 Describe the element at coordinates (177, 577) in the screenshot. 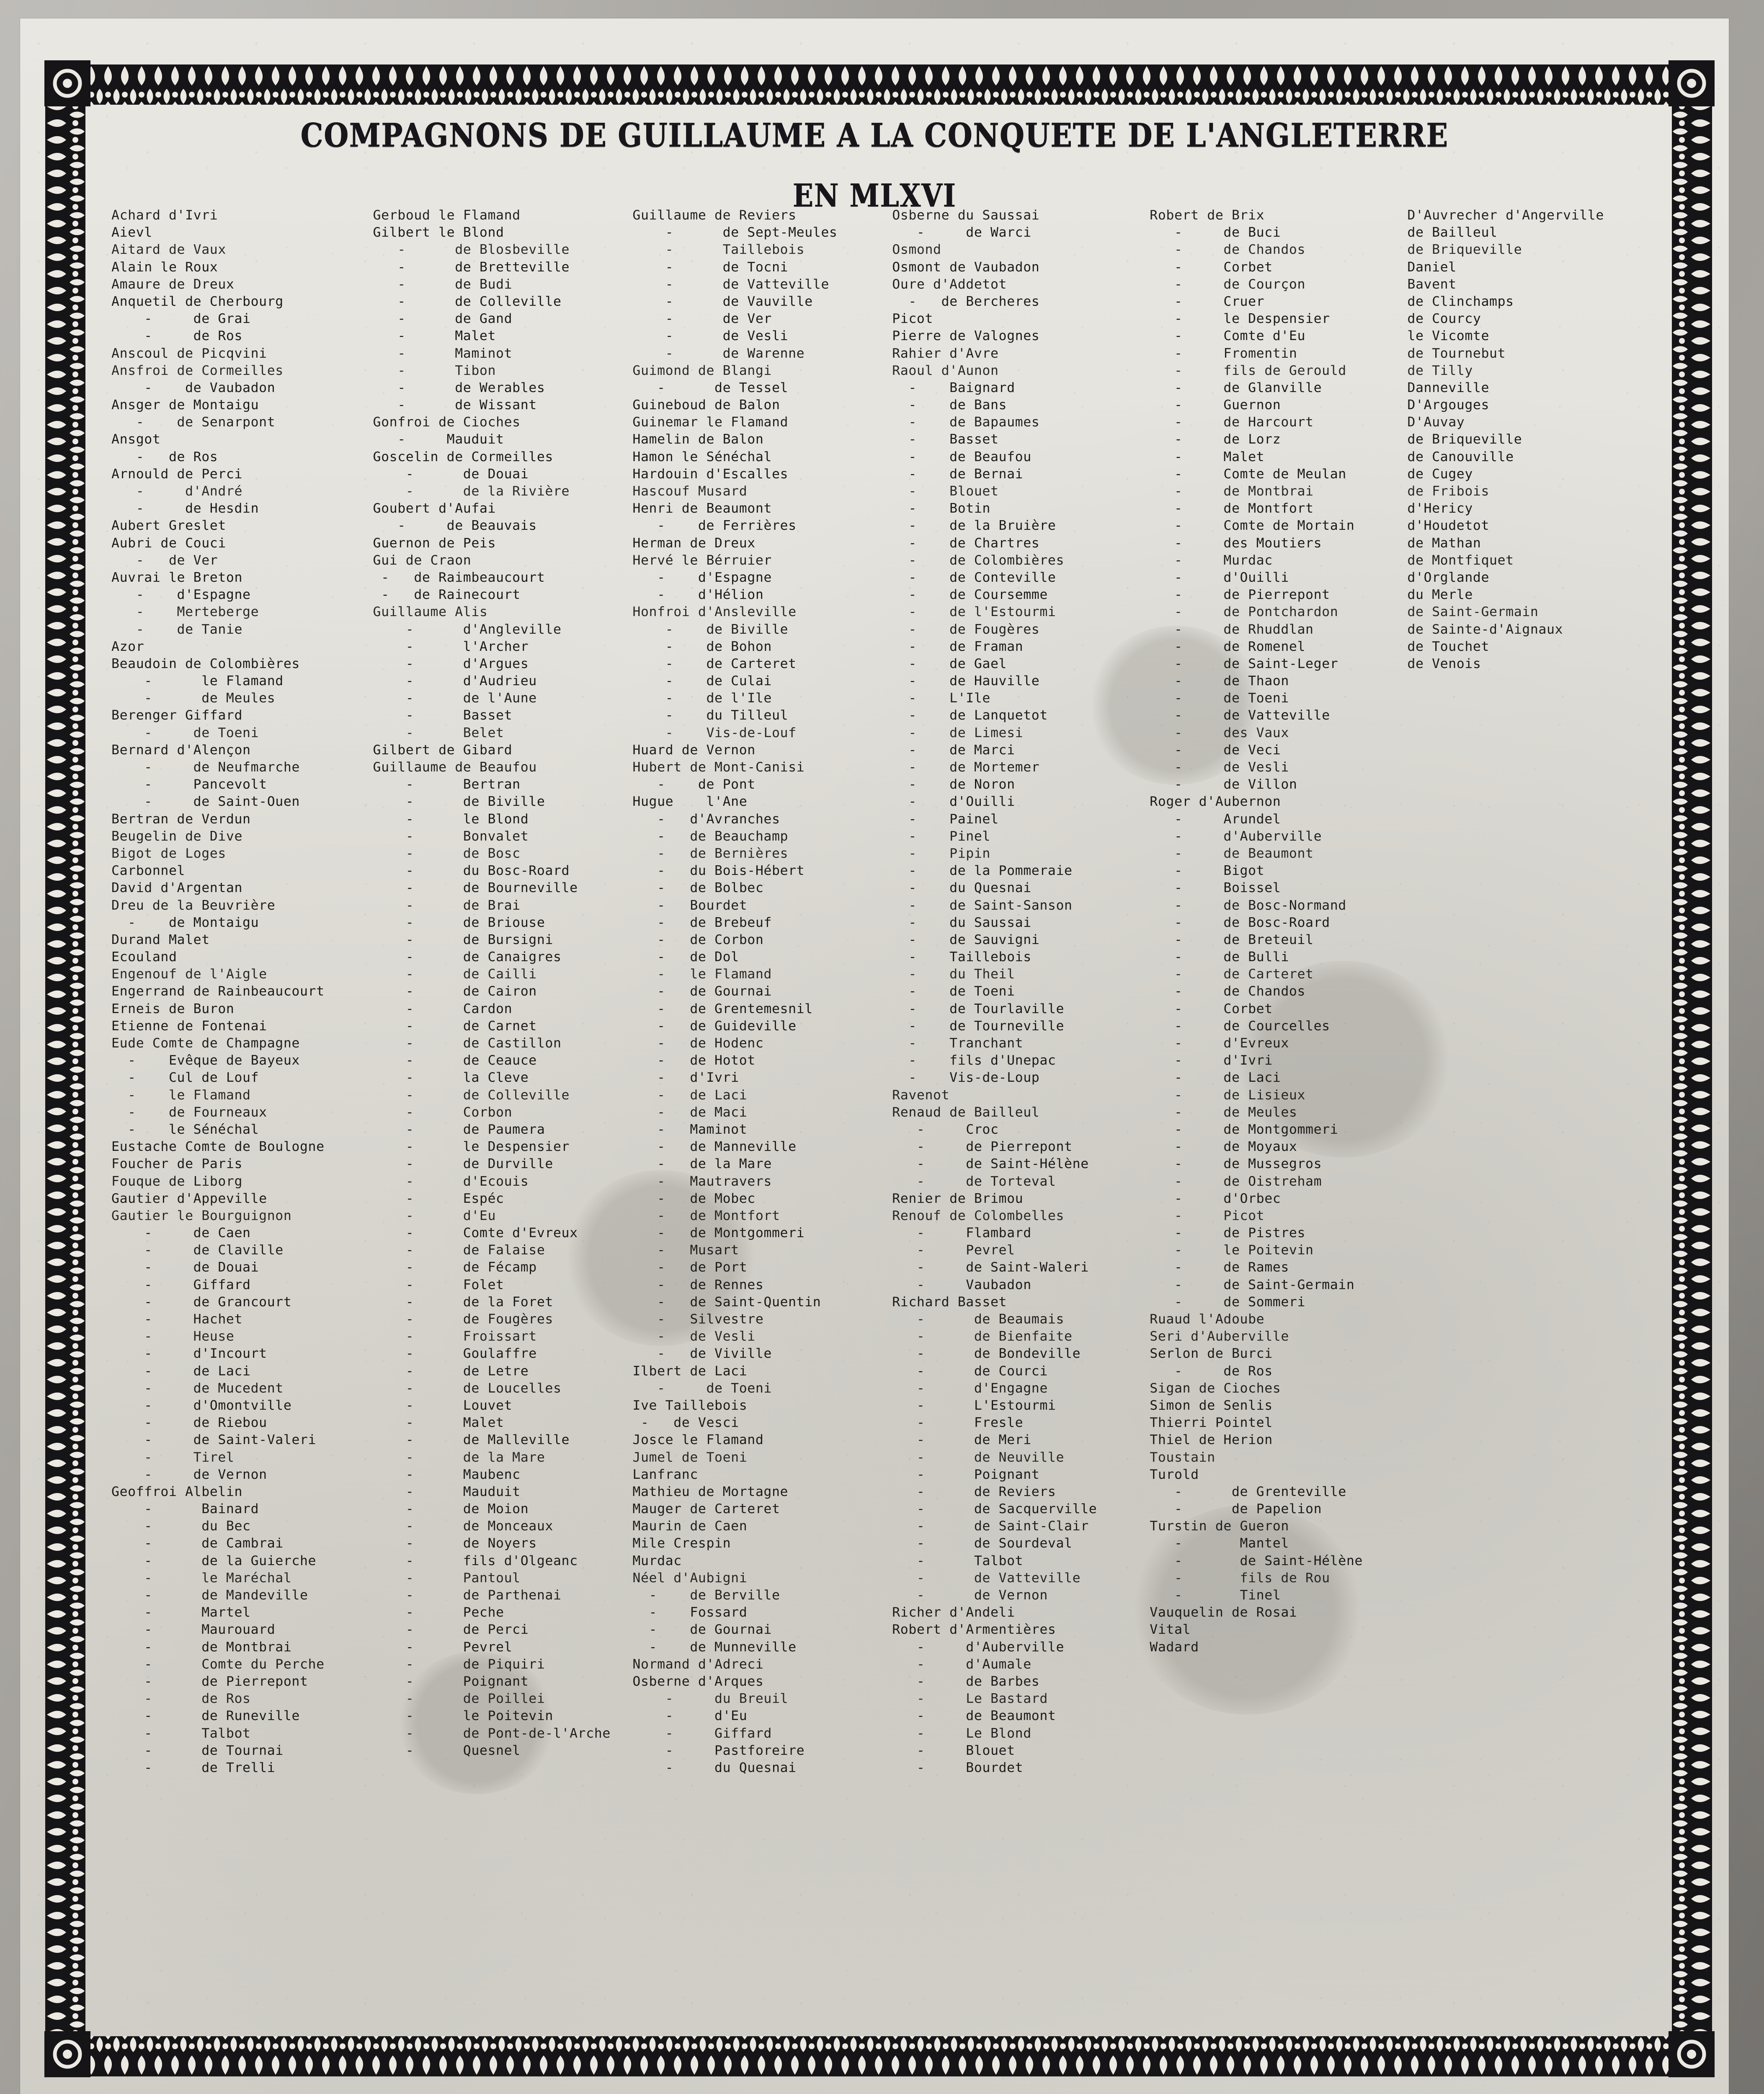

I see `list-item: Auvrai le Breton` at that location.